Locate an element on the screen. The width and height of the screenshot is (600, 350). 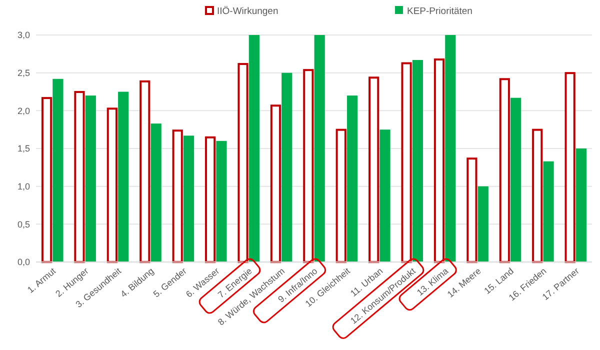
y-tick-label: 0,5 is located at coordinates (23, 224).